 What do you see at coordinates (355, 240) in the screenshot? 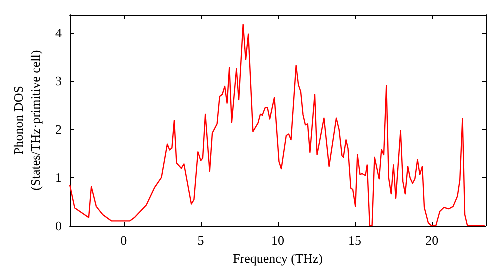
I see `x-tick-label: 15` at bounding box center [355, 240].